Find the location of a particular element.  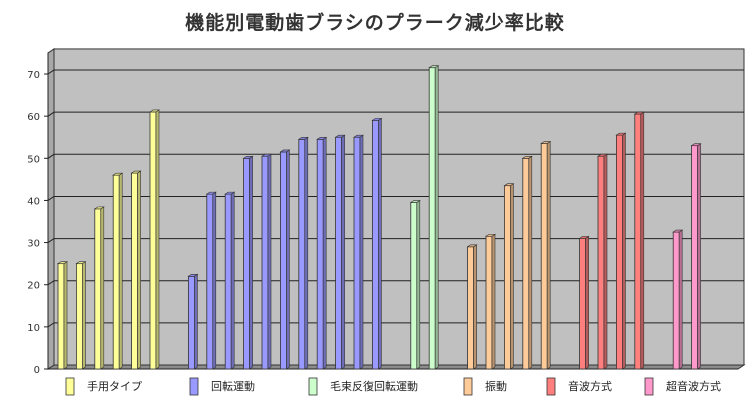

chart-title: 機能別電動歯ブラシのプラーク減少率比較 is located at coordinates (375, 23).